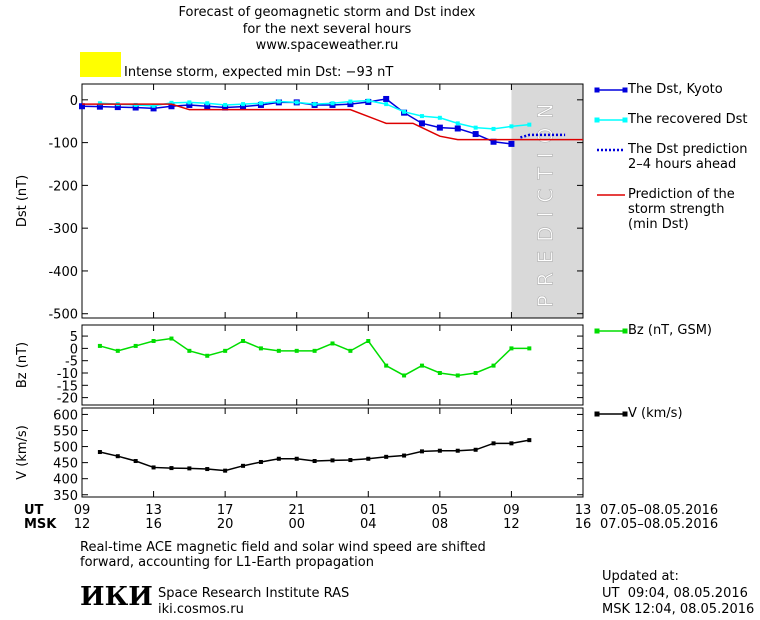 The image size is (760, 620). Describe the element at coordinates (440, 510) in the screenshot. I see `x-tick-label: 05` at that location.